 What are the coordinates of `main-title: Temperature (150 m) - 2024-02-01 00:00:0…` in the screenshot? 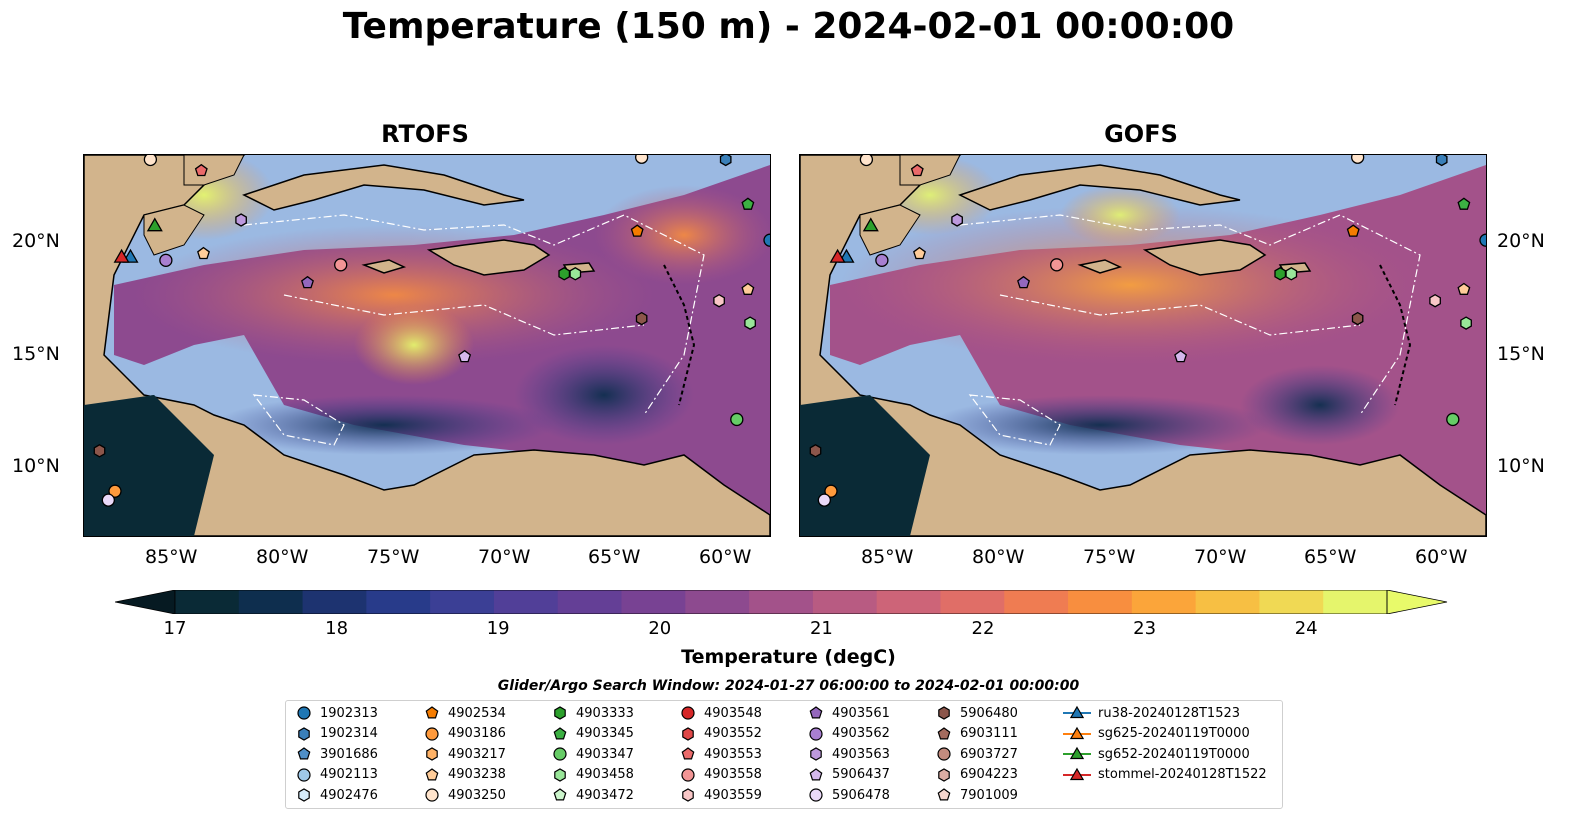 It's located at (788, 26).